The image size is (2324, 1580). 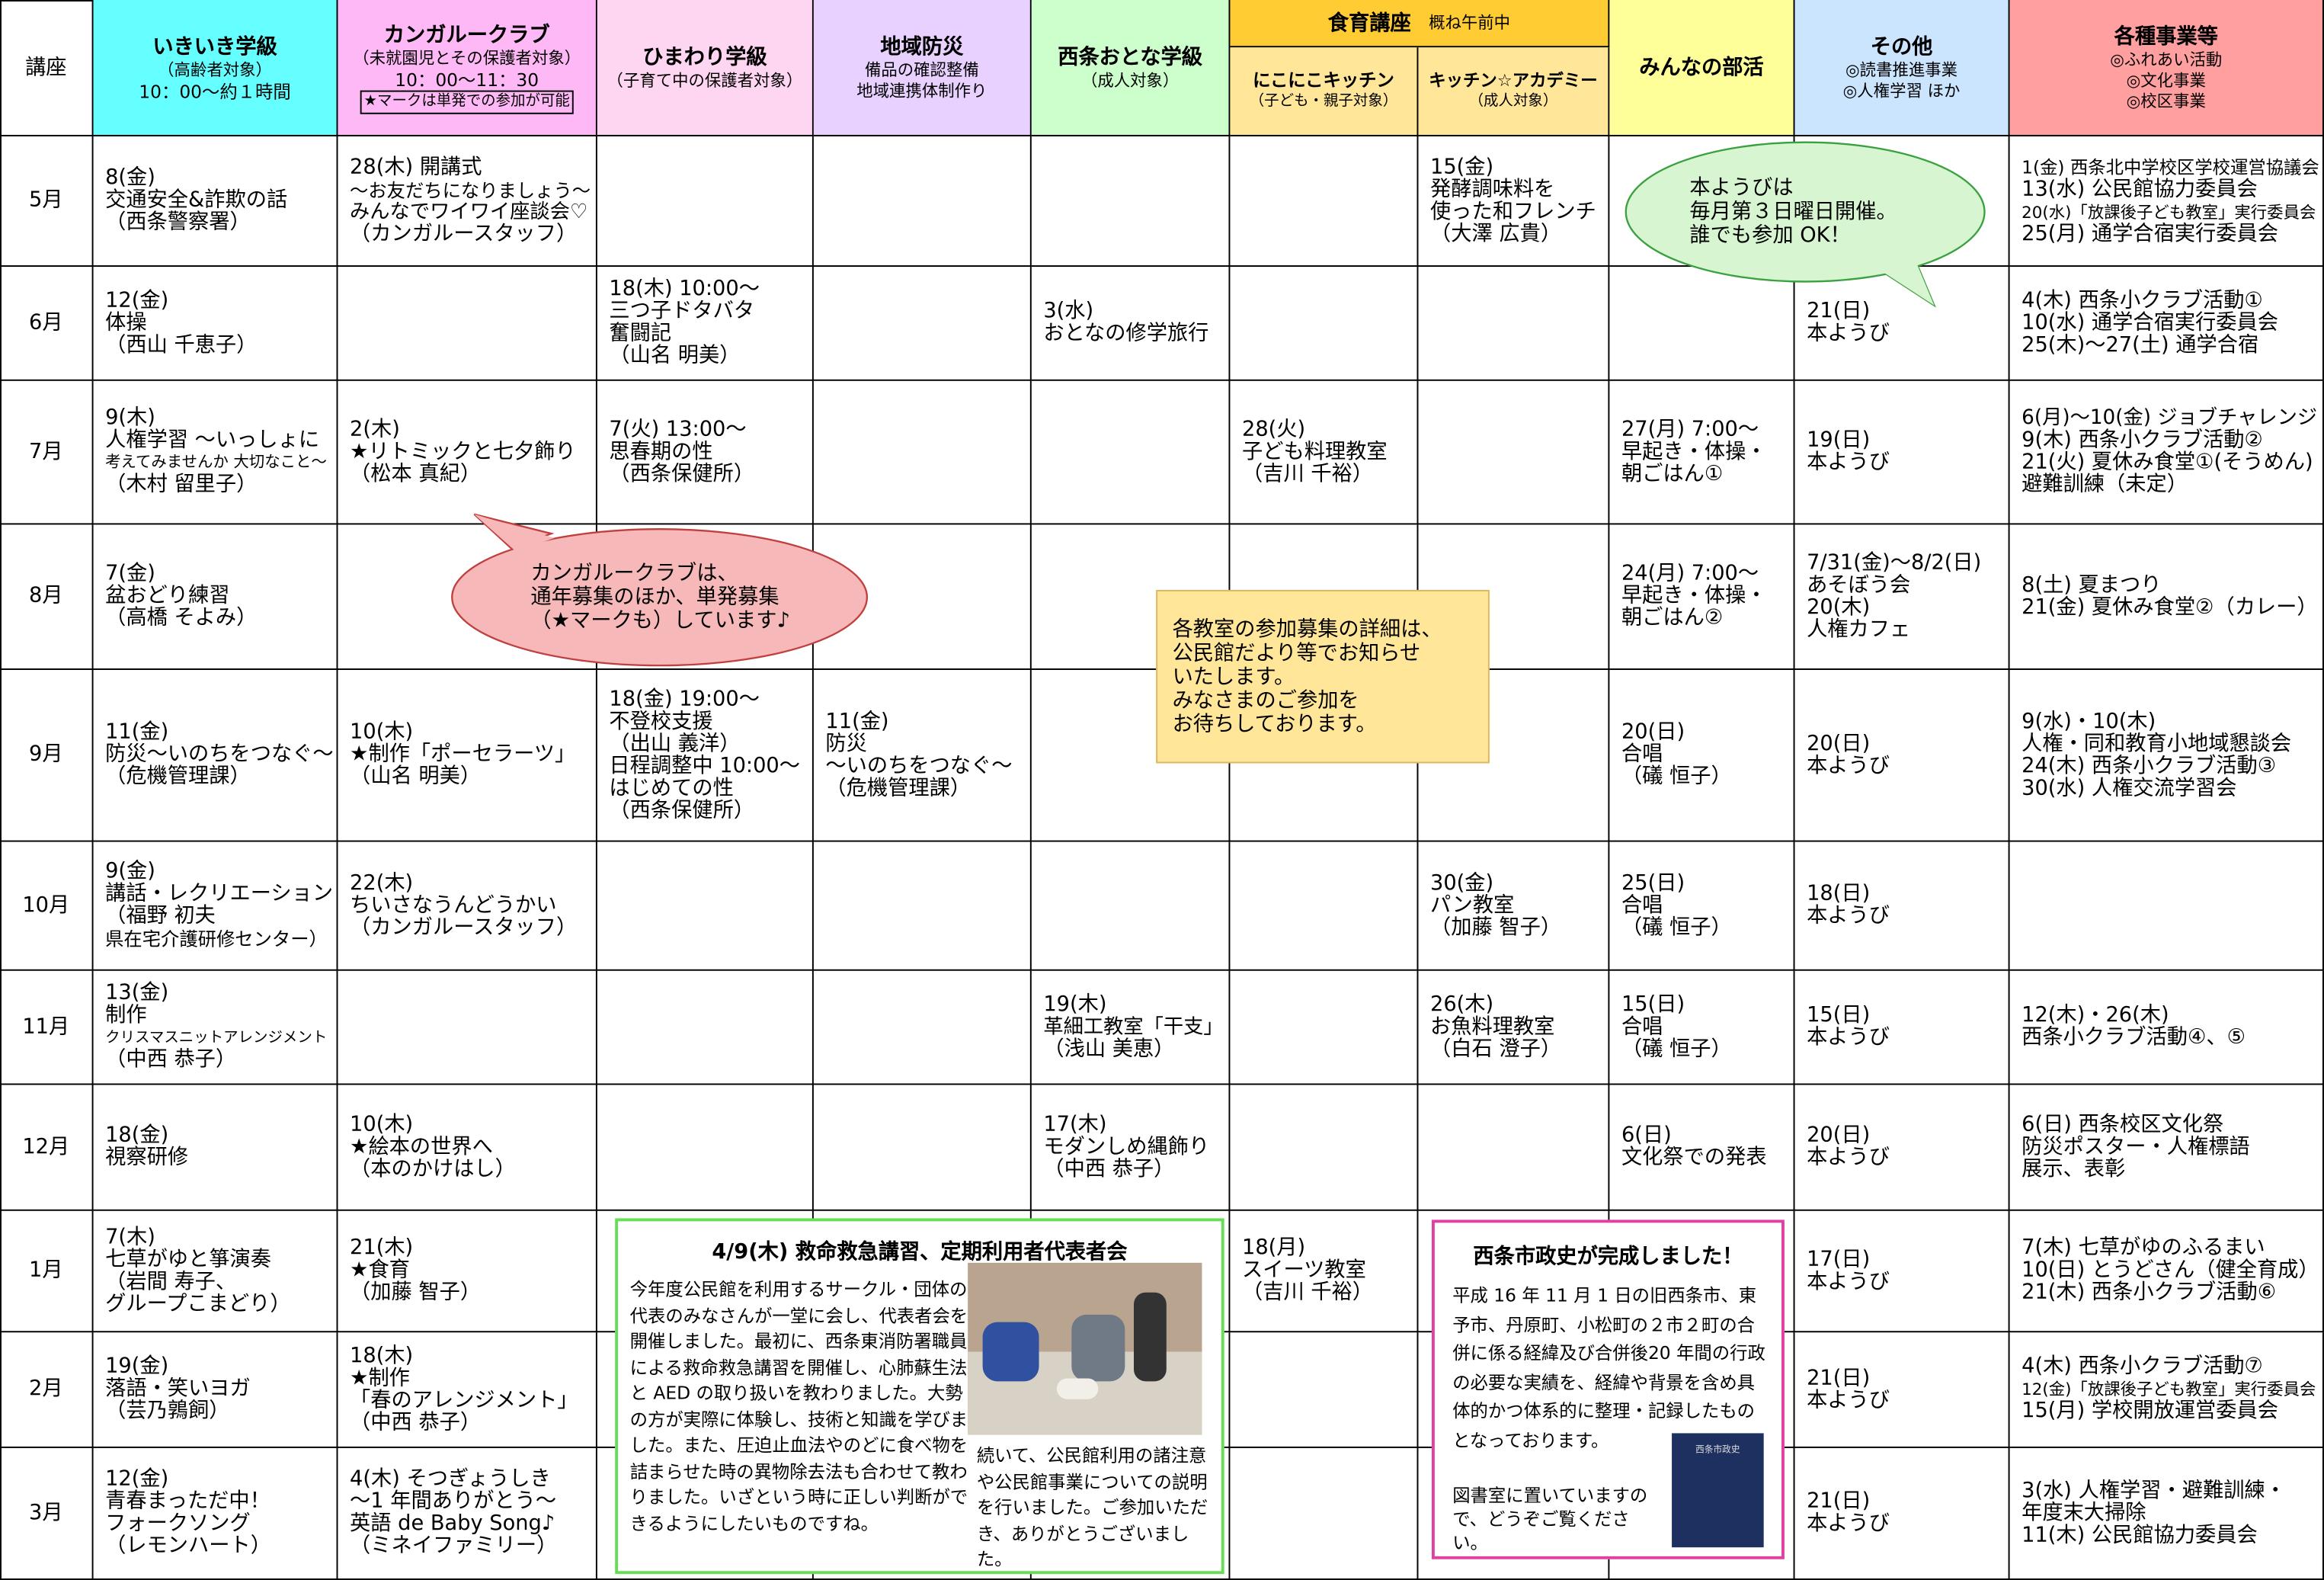 I want to click on cell-text: 19(金), so click(x=137, y=1366).